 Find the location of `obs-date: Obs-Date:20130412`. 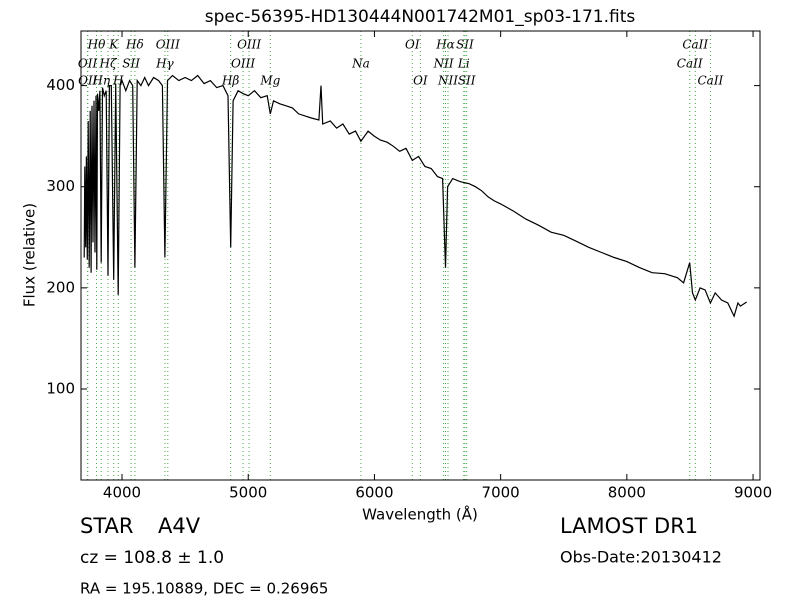

obs-date: Obs-Date:20130412 is located at coordinates (641, 557).